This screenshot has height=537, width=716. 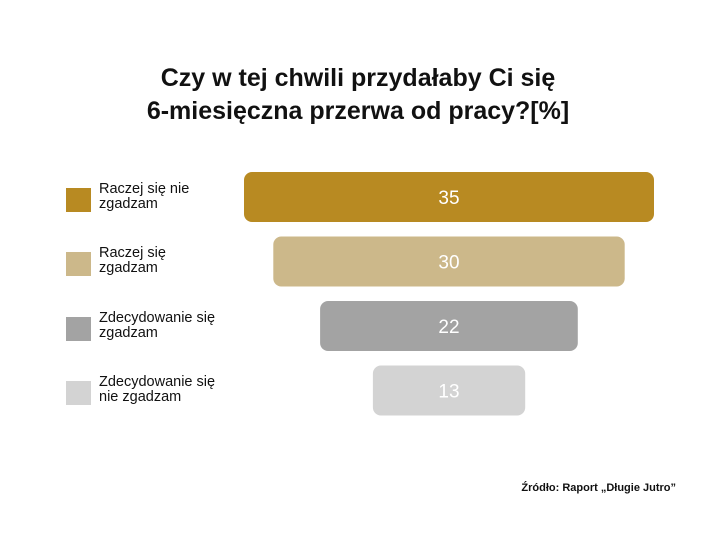 I want to click on chart-title-line-1: Czy w tej chwili przydałaby Ci się, so click(x=358, y=78).